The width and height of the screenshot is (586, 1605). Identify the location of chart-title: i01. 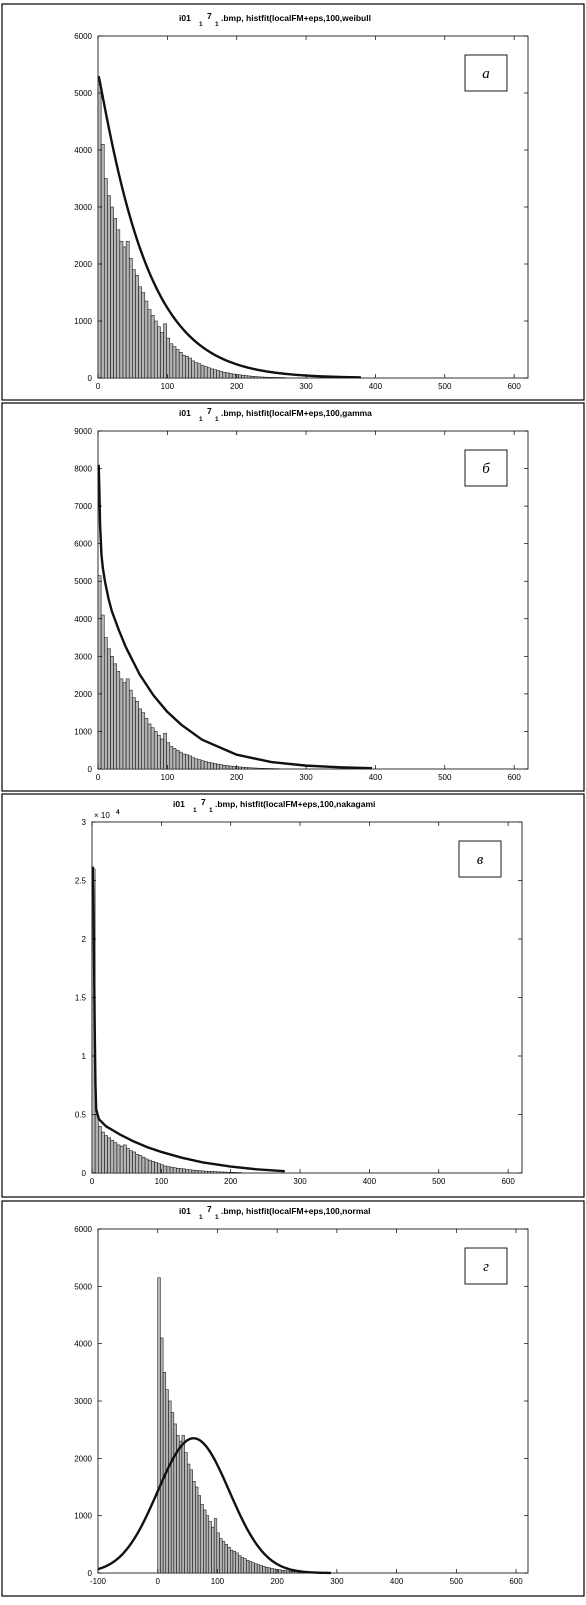
(185, 1211).